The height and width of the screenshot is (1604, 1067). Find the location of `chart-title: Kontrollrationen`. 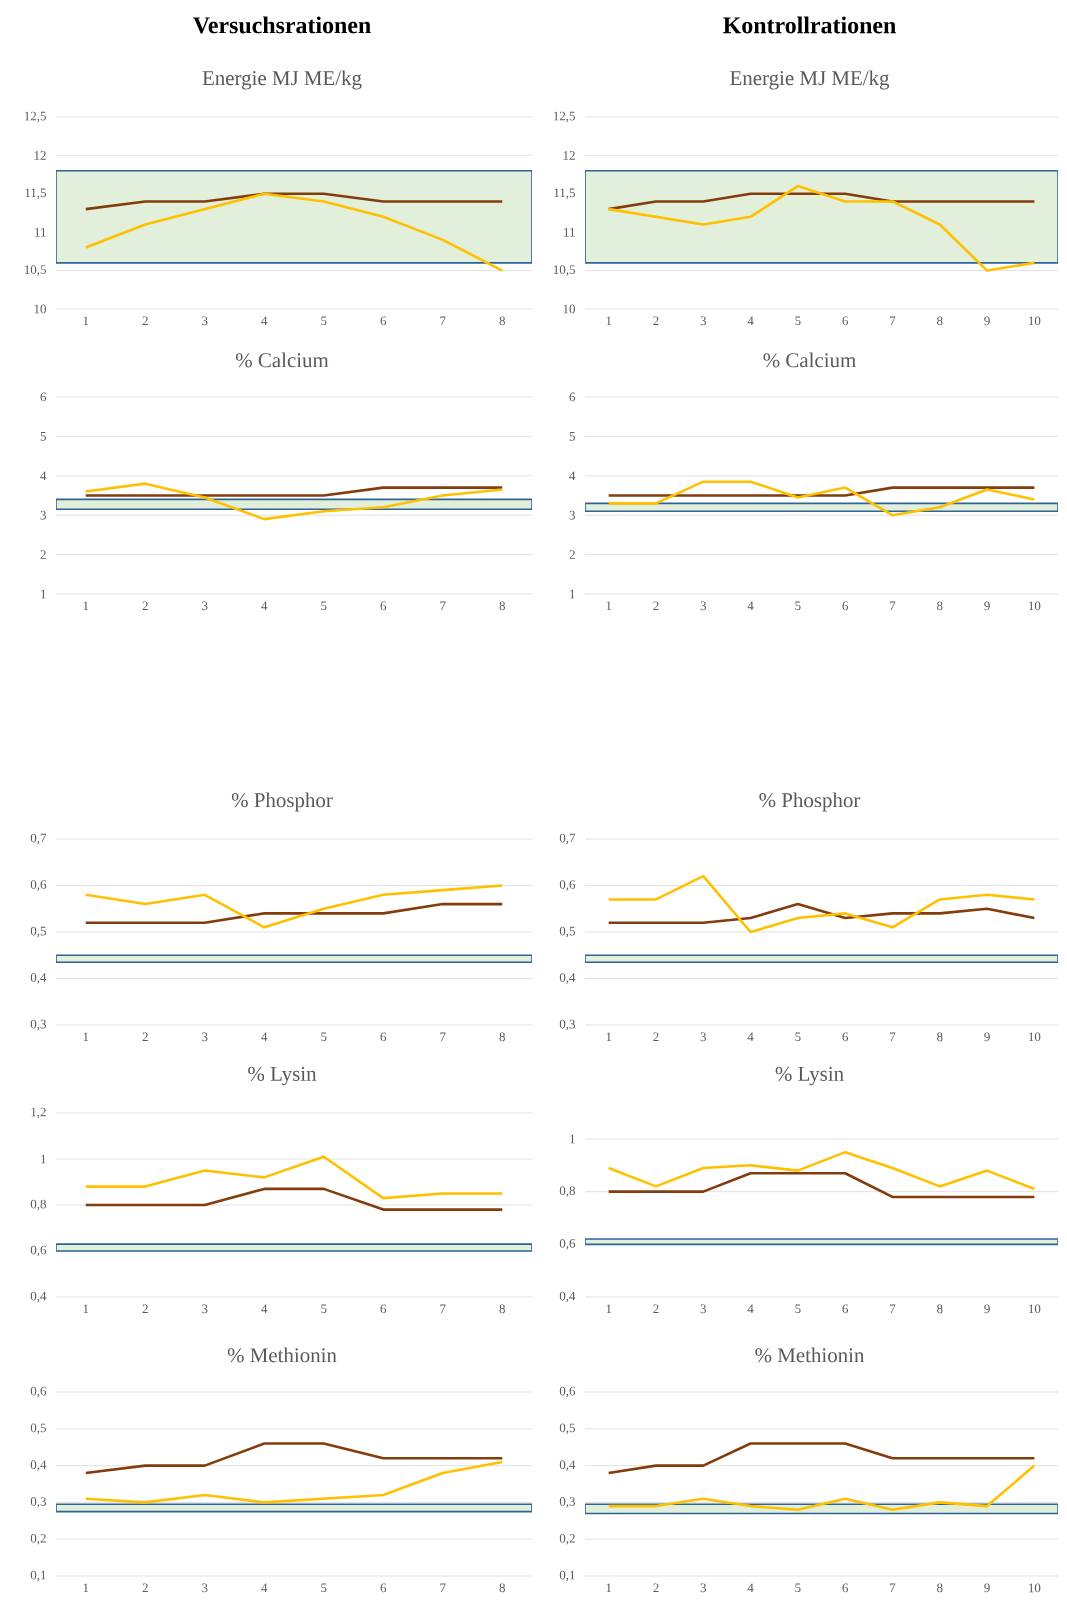

chart-title: Kontrollrationen is located at coordinates (809, 25).